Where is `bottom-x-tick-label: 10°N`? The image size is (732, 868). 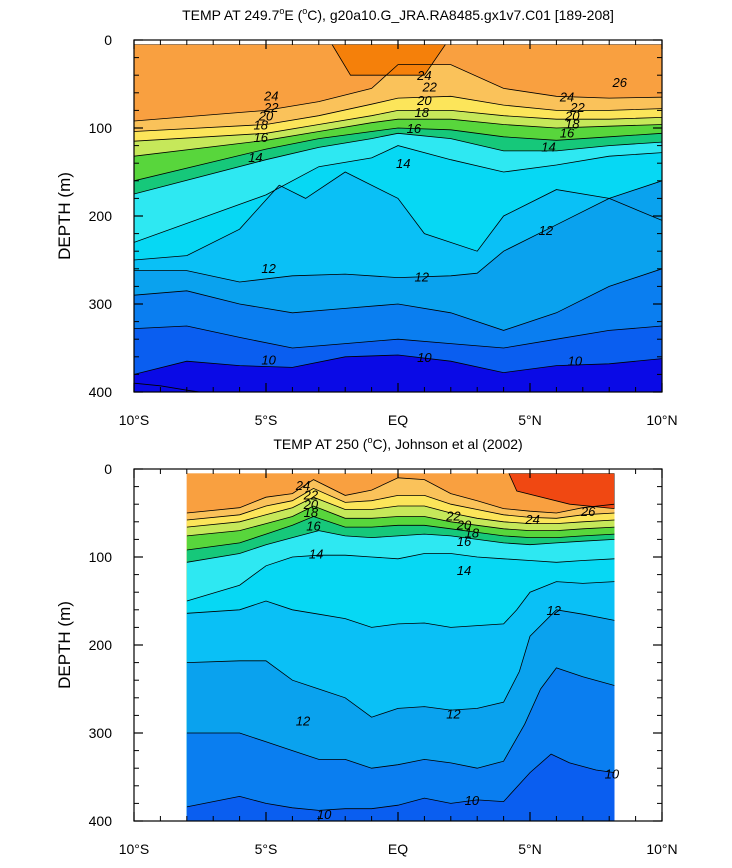 bottom-x-tick-label: 10°N is located at coordinates (661, 849).